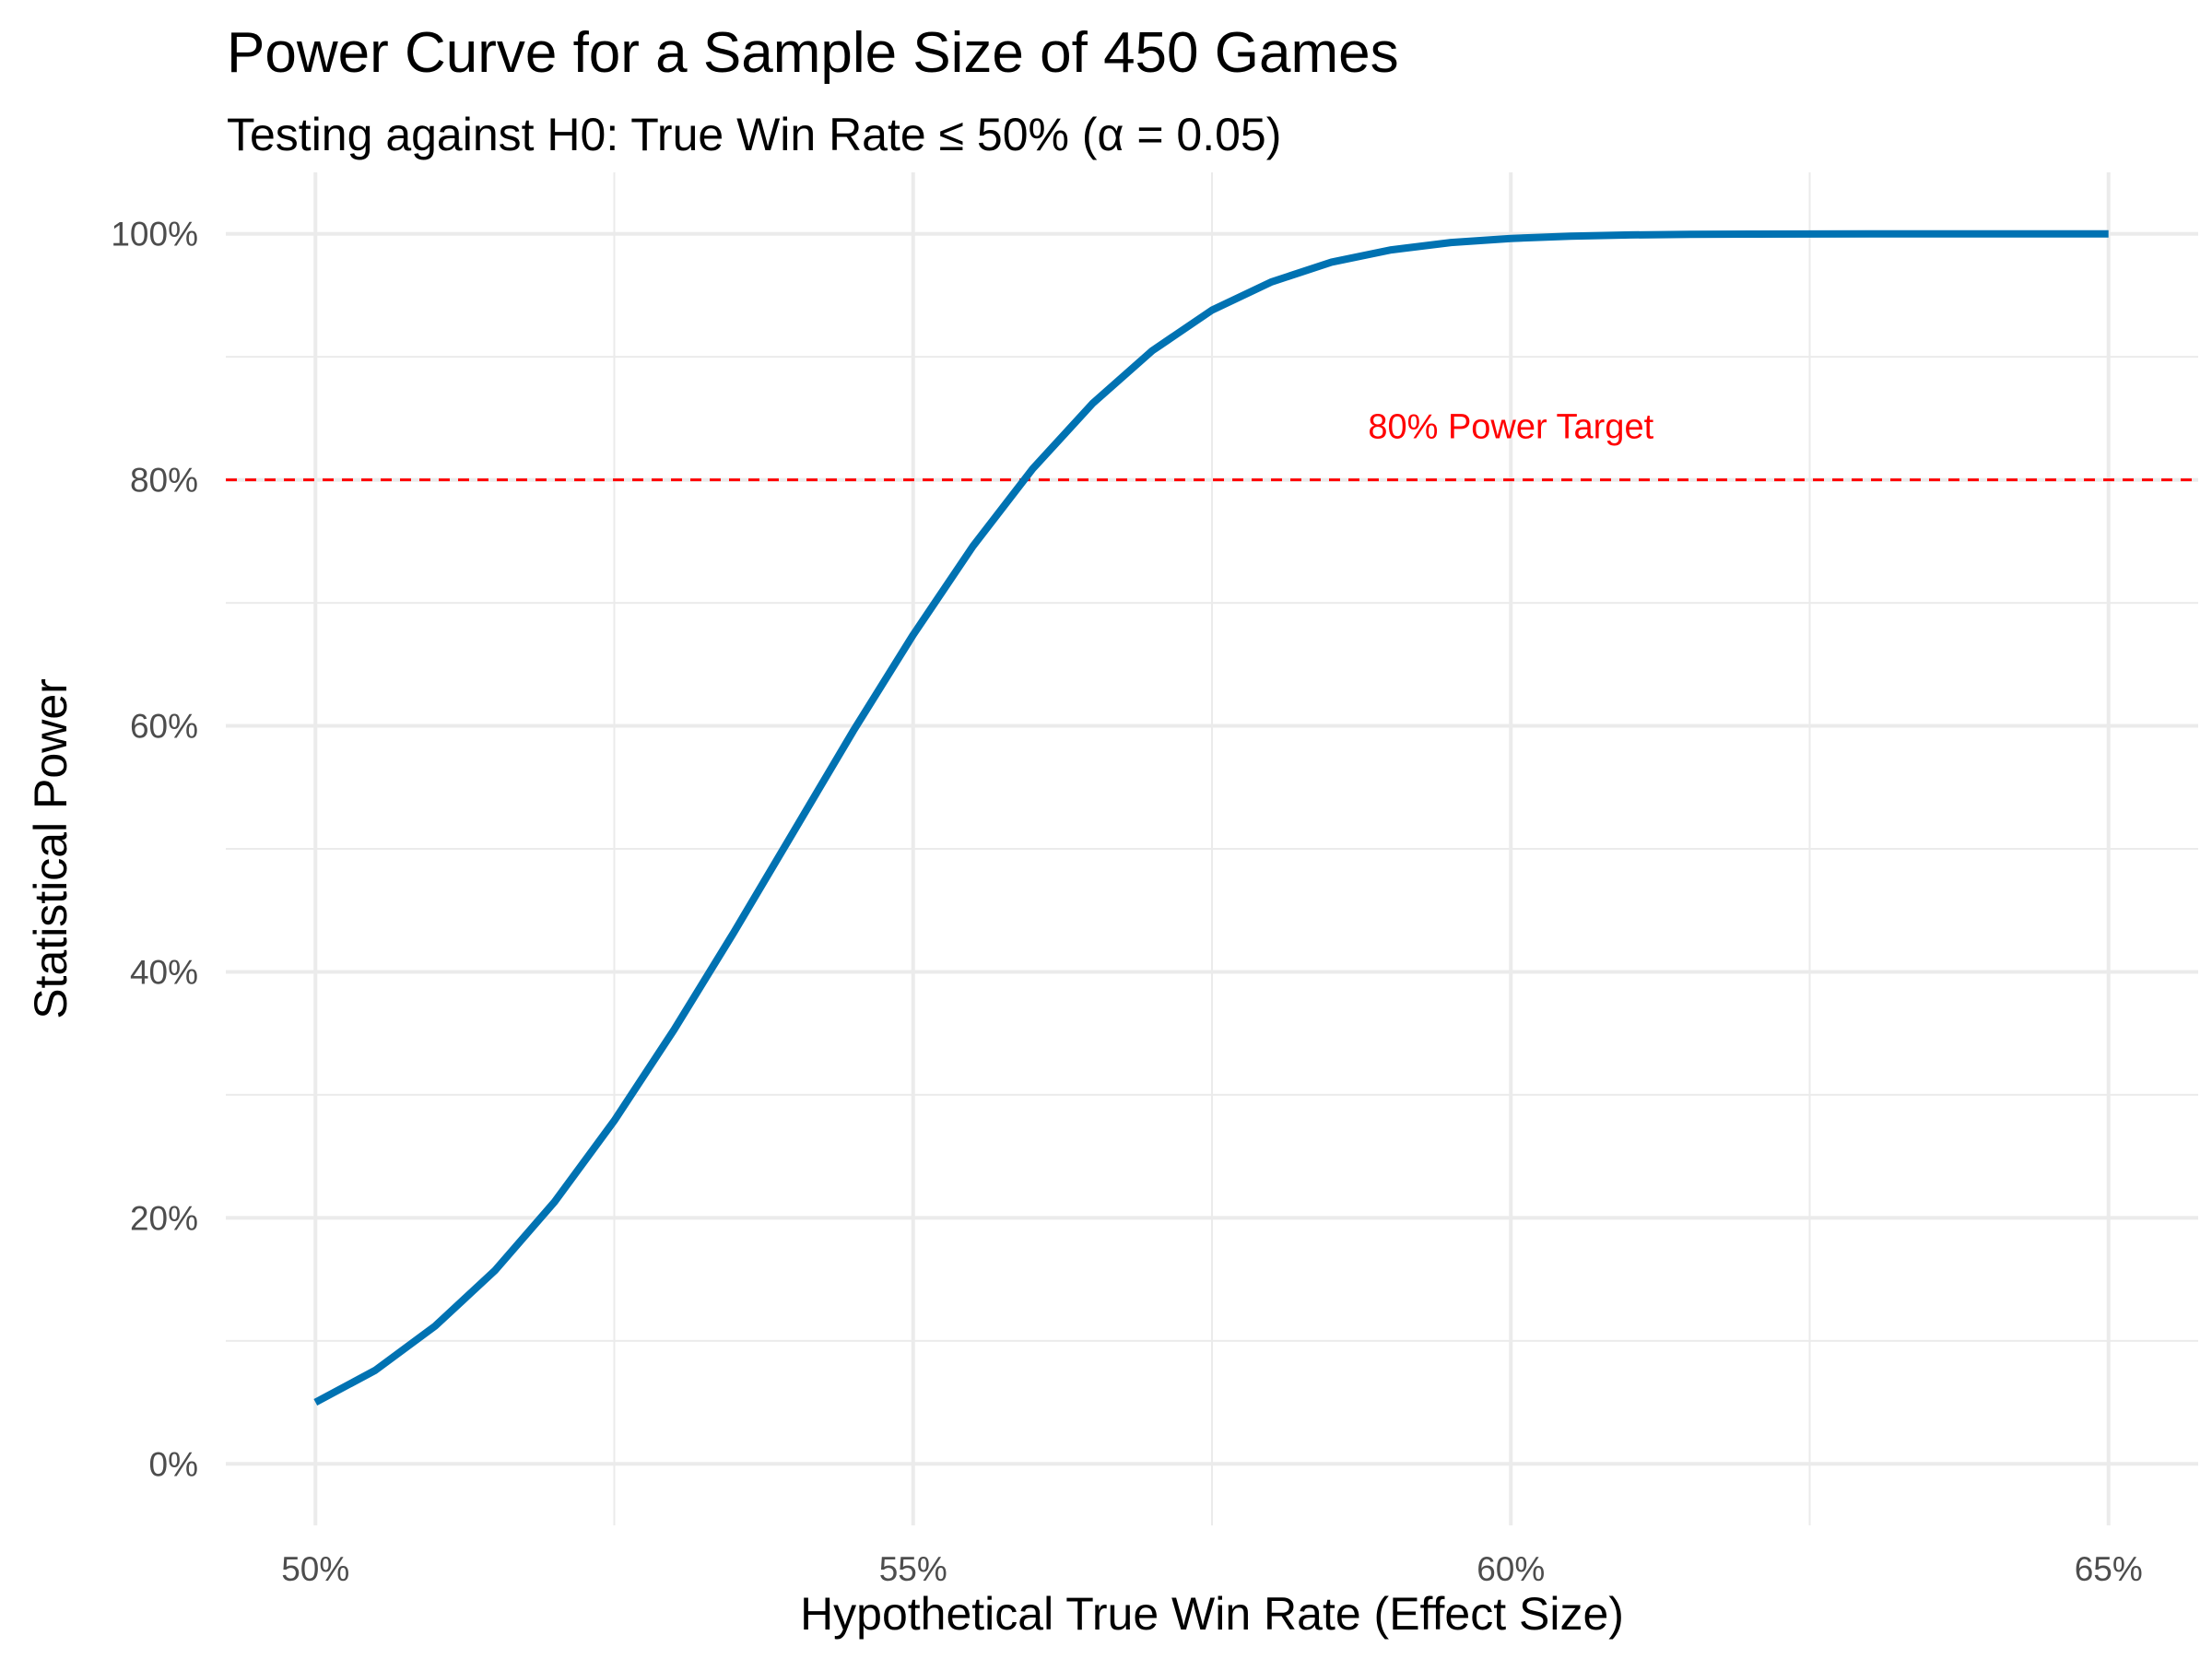  Describe the element at coordinates (1511, 1569) in the screenshot. I see `x-tick-label: 60%` at that location.